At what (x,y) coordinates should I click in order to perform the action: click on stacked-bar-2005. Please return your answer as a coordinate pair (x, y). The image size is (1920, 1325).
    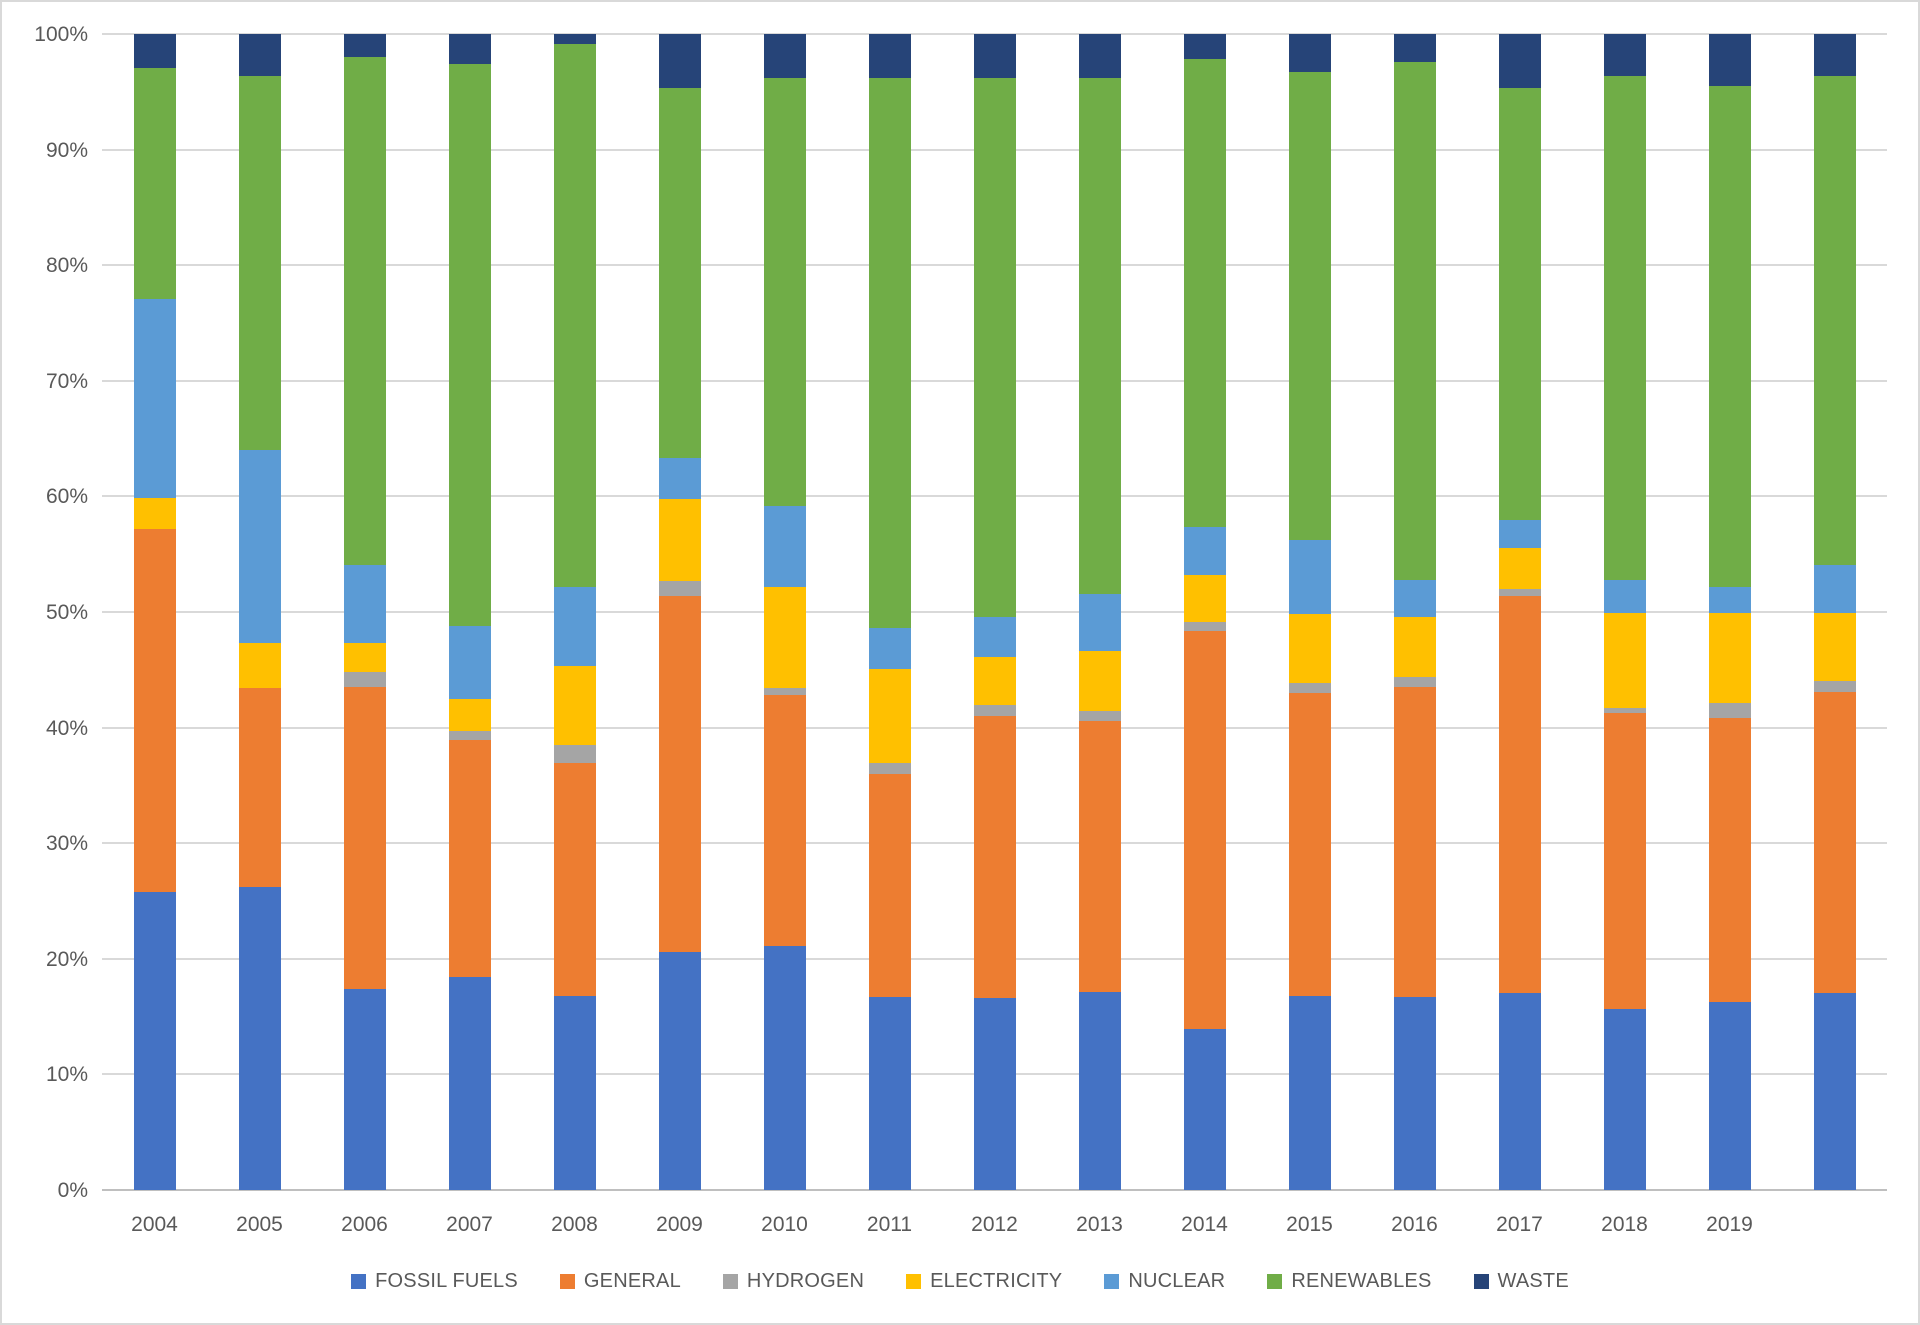
    Looking at the image, I should click on (259, 612).